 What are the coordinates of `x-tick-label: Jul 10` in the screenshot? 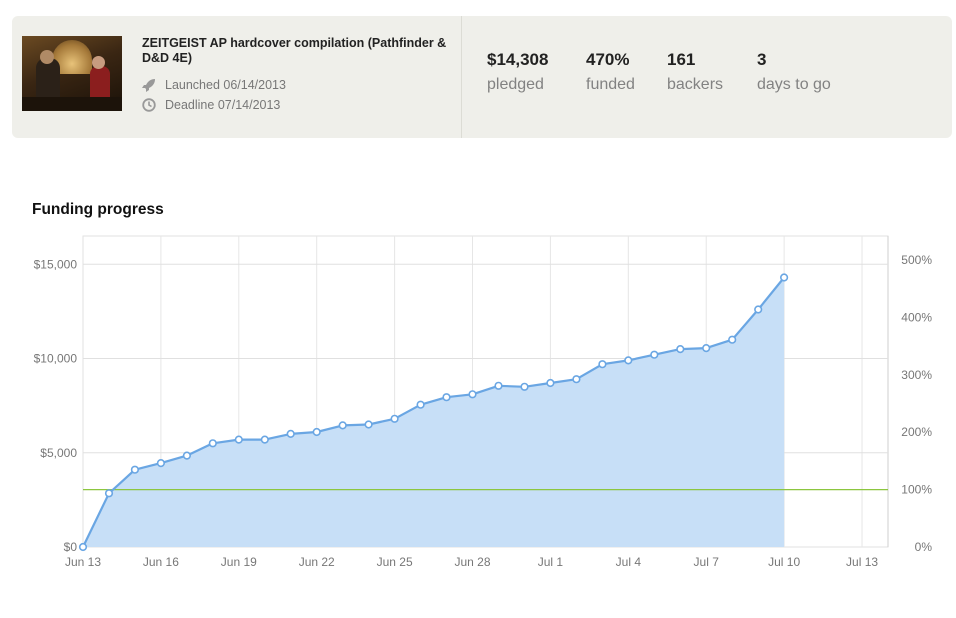 It's located at (784, 562).